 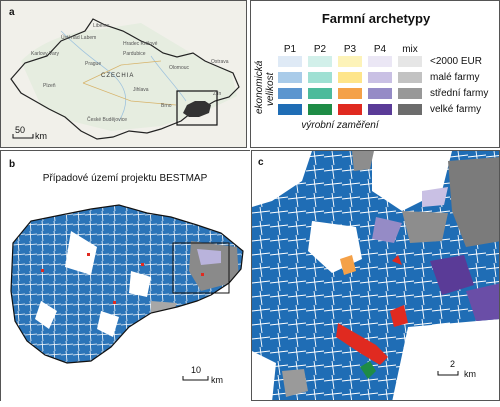 I want to click on town-label: Karlovy Vary, so click(x=45, y=54).